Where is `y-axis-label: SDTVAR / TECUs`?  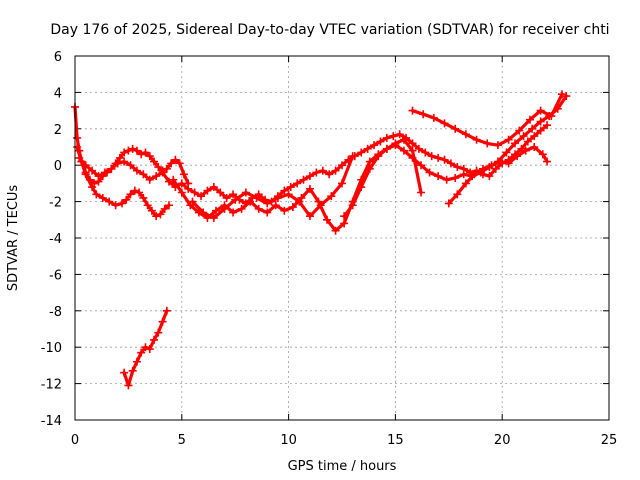 y-axis-label: SDTVAR / TECUs is located at coordinates (13, 238).